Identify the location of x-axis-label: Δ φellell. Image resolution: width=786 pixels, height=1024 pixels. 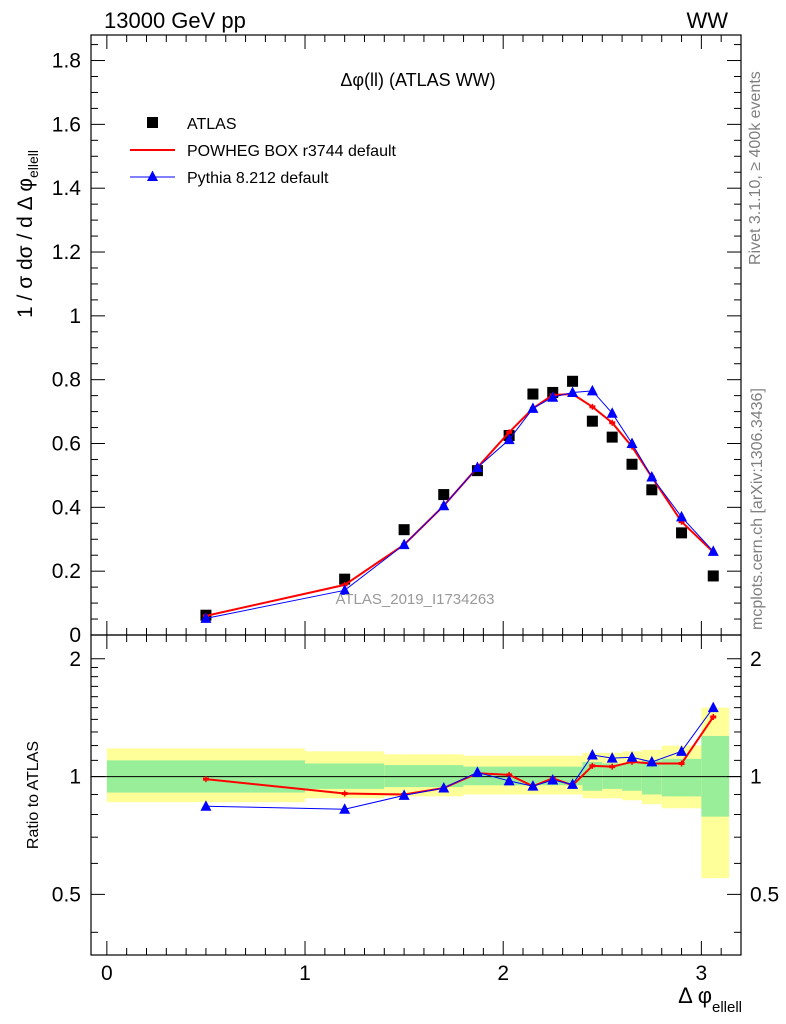
(710, 999).